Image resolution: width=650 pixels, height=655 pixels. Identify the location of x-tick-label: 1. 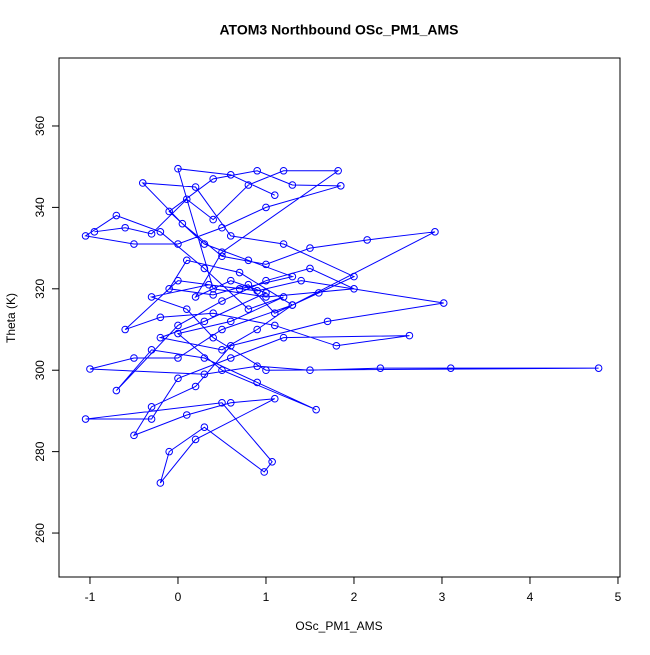
(266, 597).